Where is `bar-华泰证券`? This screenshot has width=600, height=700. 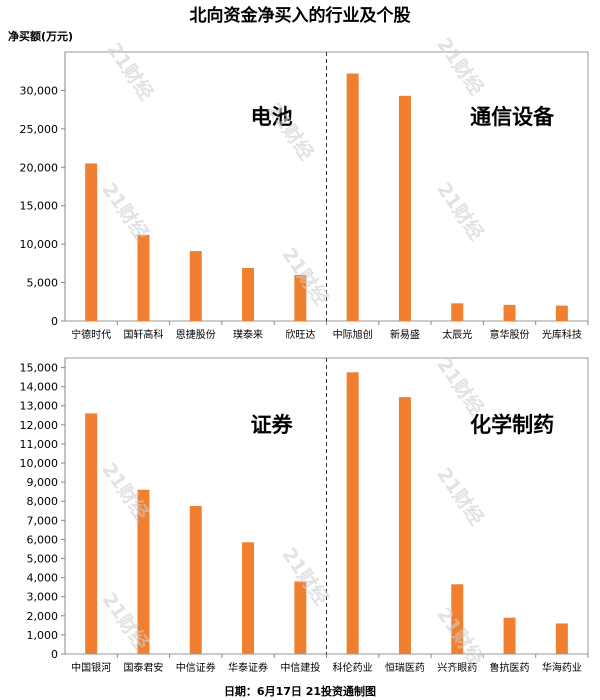
bar-华泰证券 is located at coordinates (248, 598).